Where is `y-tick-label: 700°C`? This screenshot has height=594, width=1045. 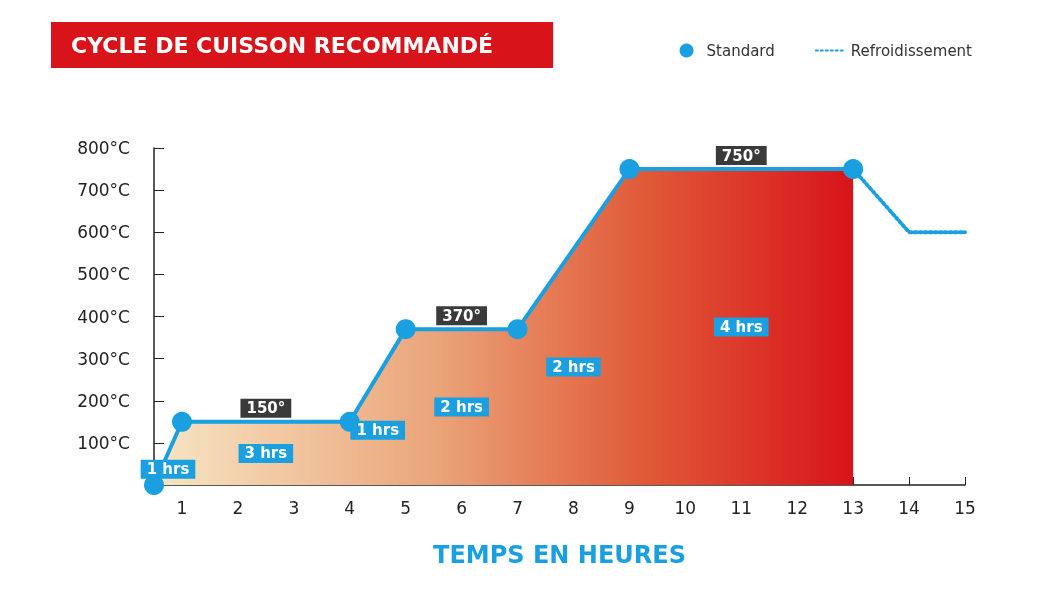
y-tick-label: 700°C is located at coordinates (103, 190).